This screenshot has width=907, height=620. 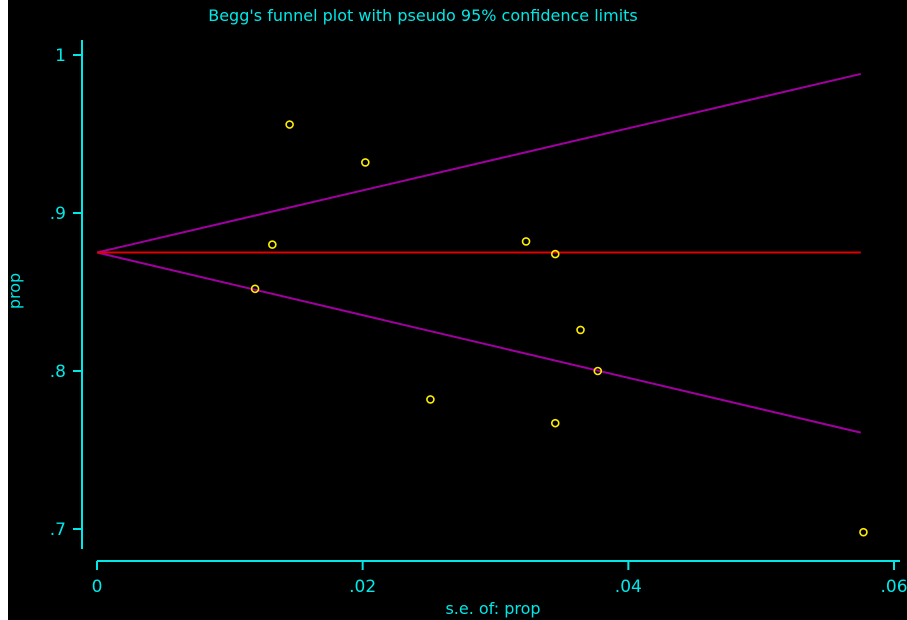 What do you see at coordinates (893, 587) in the screenshot?
I see `x-tick-label: .06` at bounding box center [893, 587].